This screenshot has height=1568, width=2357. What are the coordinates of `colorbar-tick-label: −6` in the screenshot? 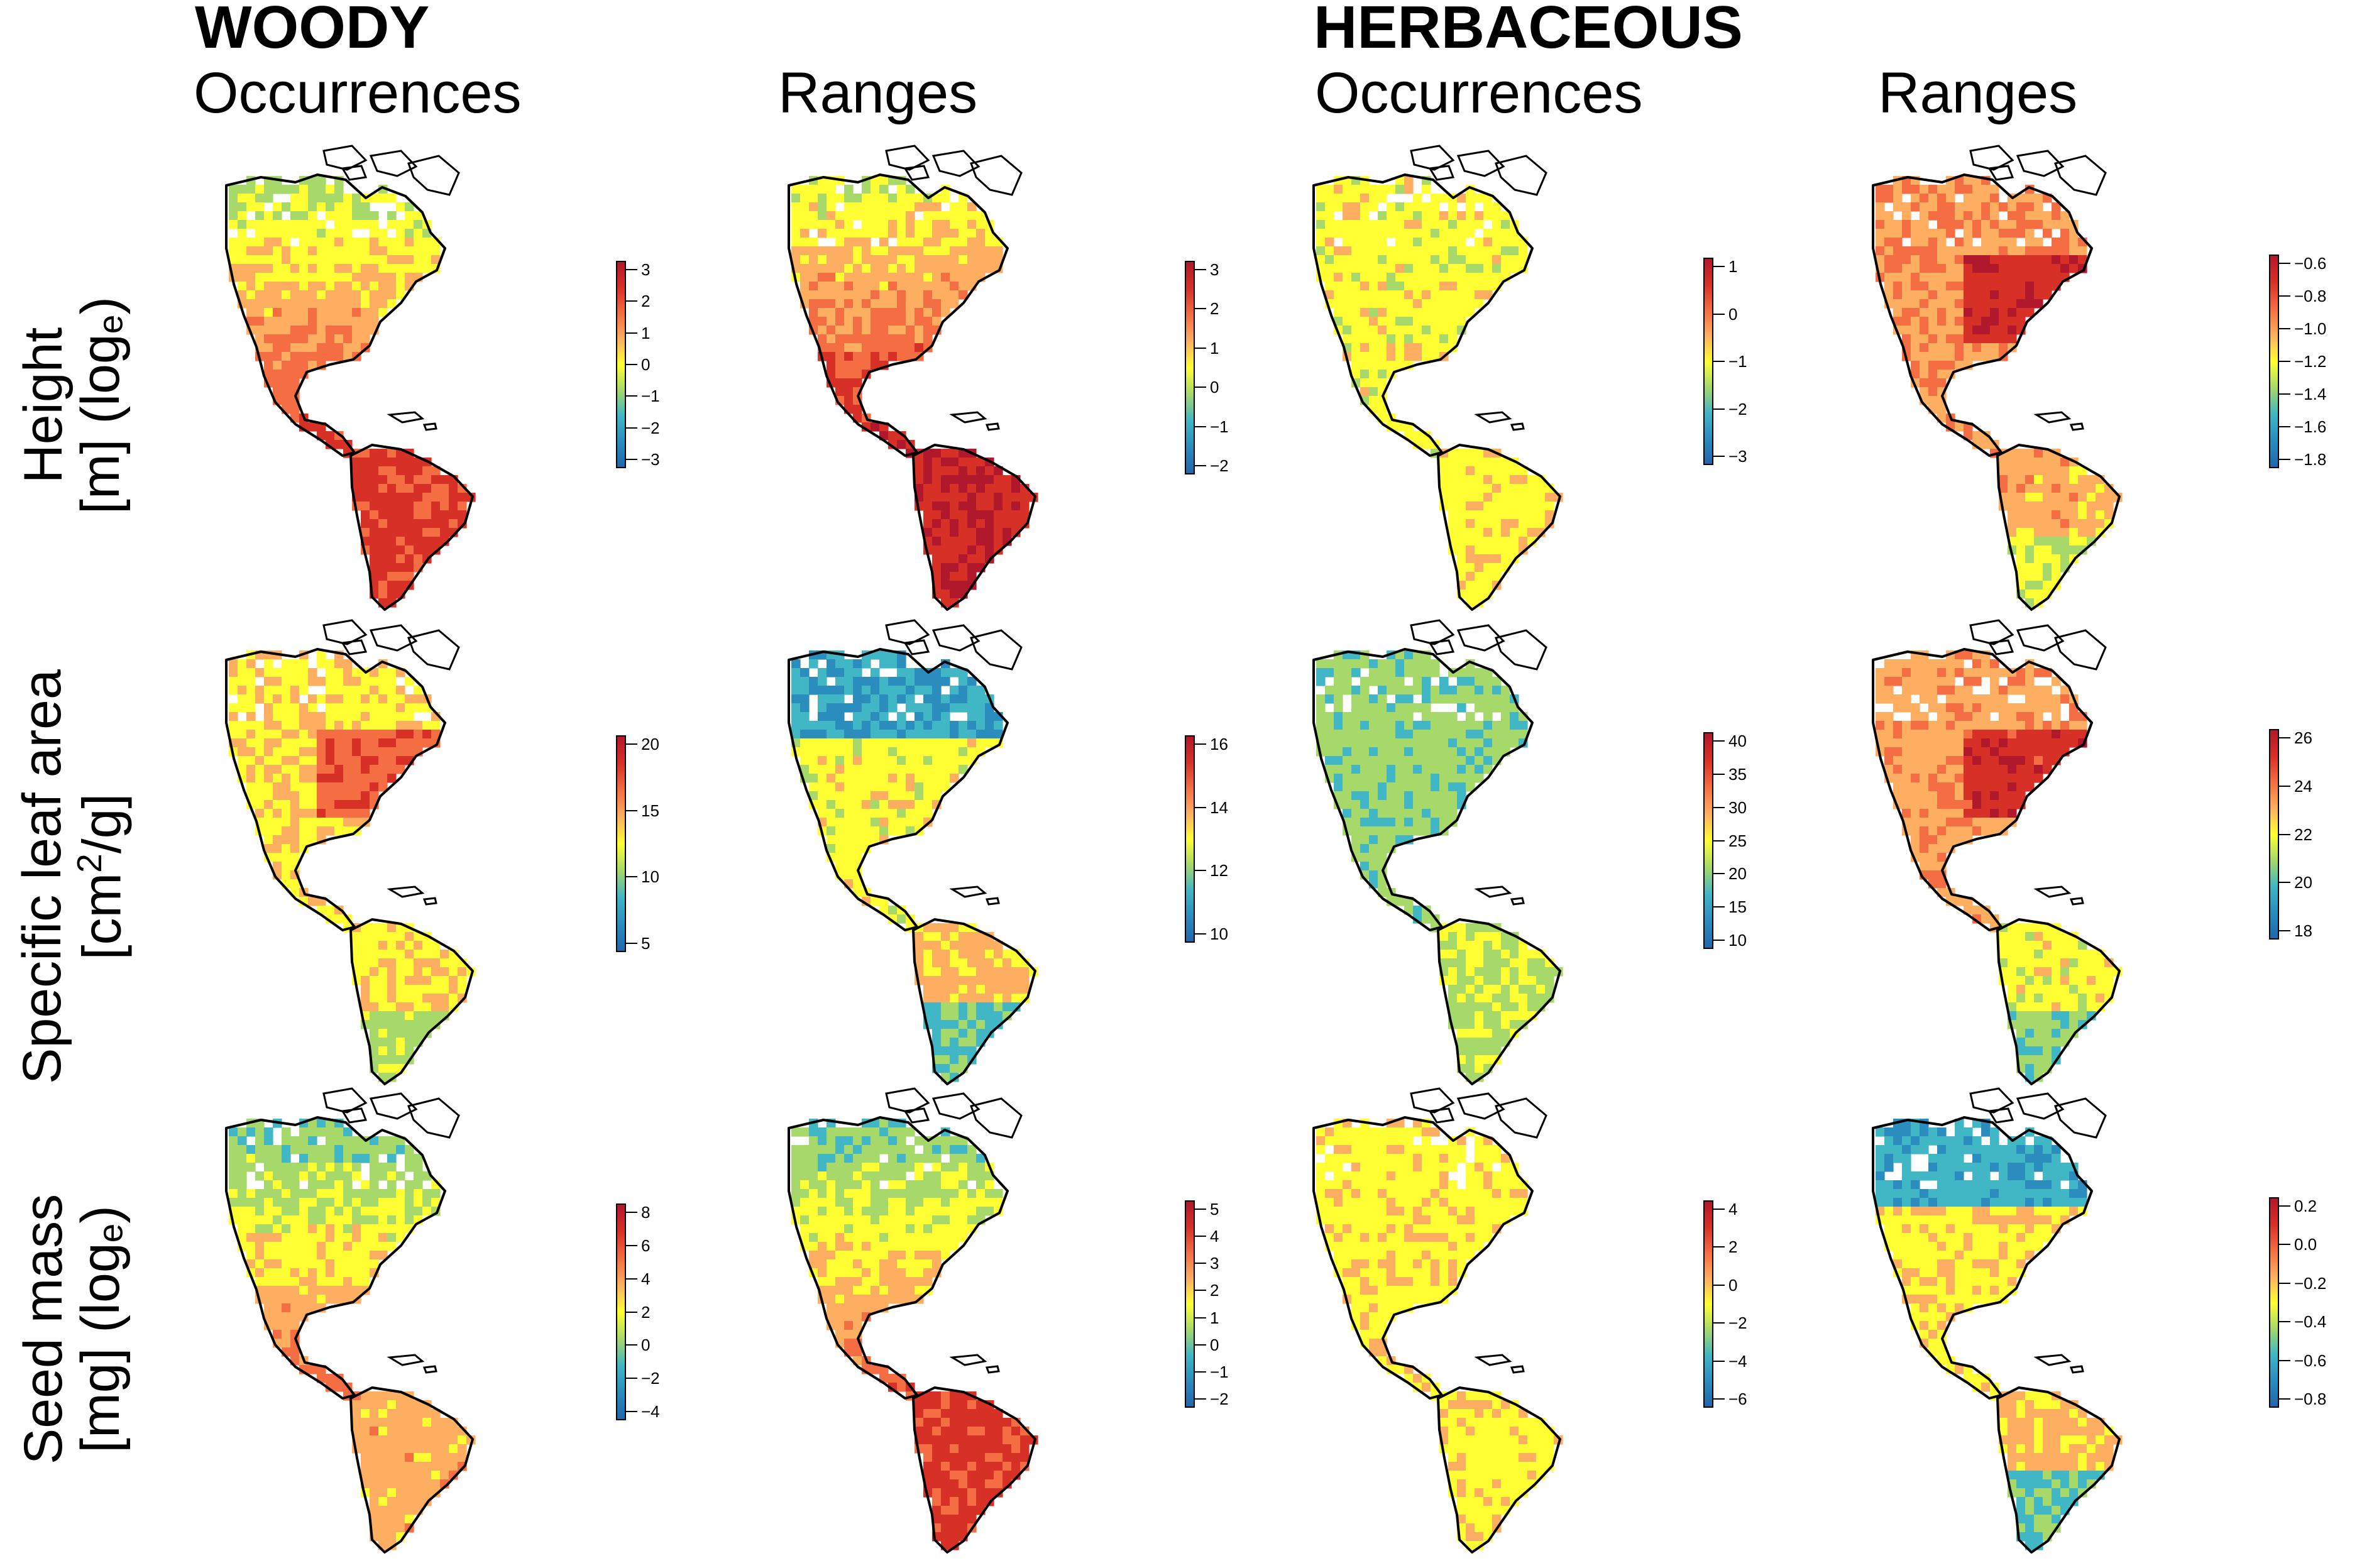 It's located at (1737, 1399).